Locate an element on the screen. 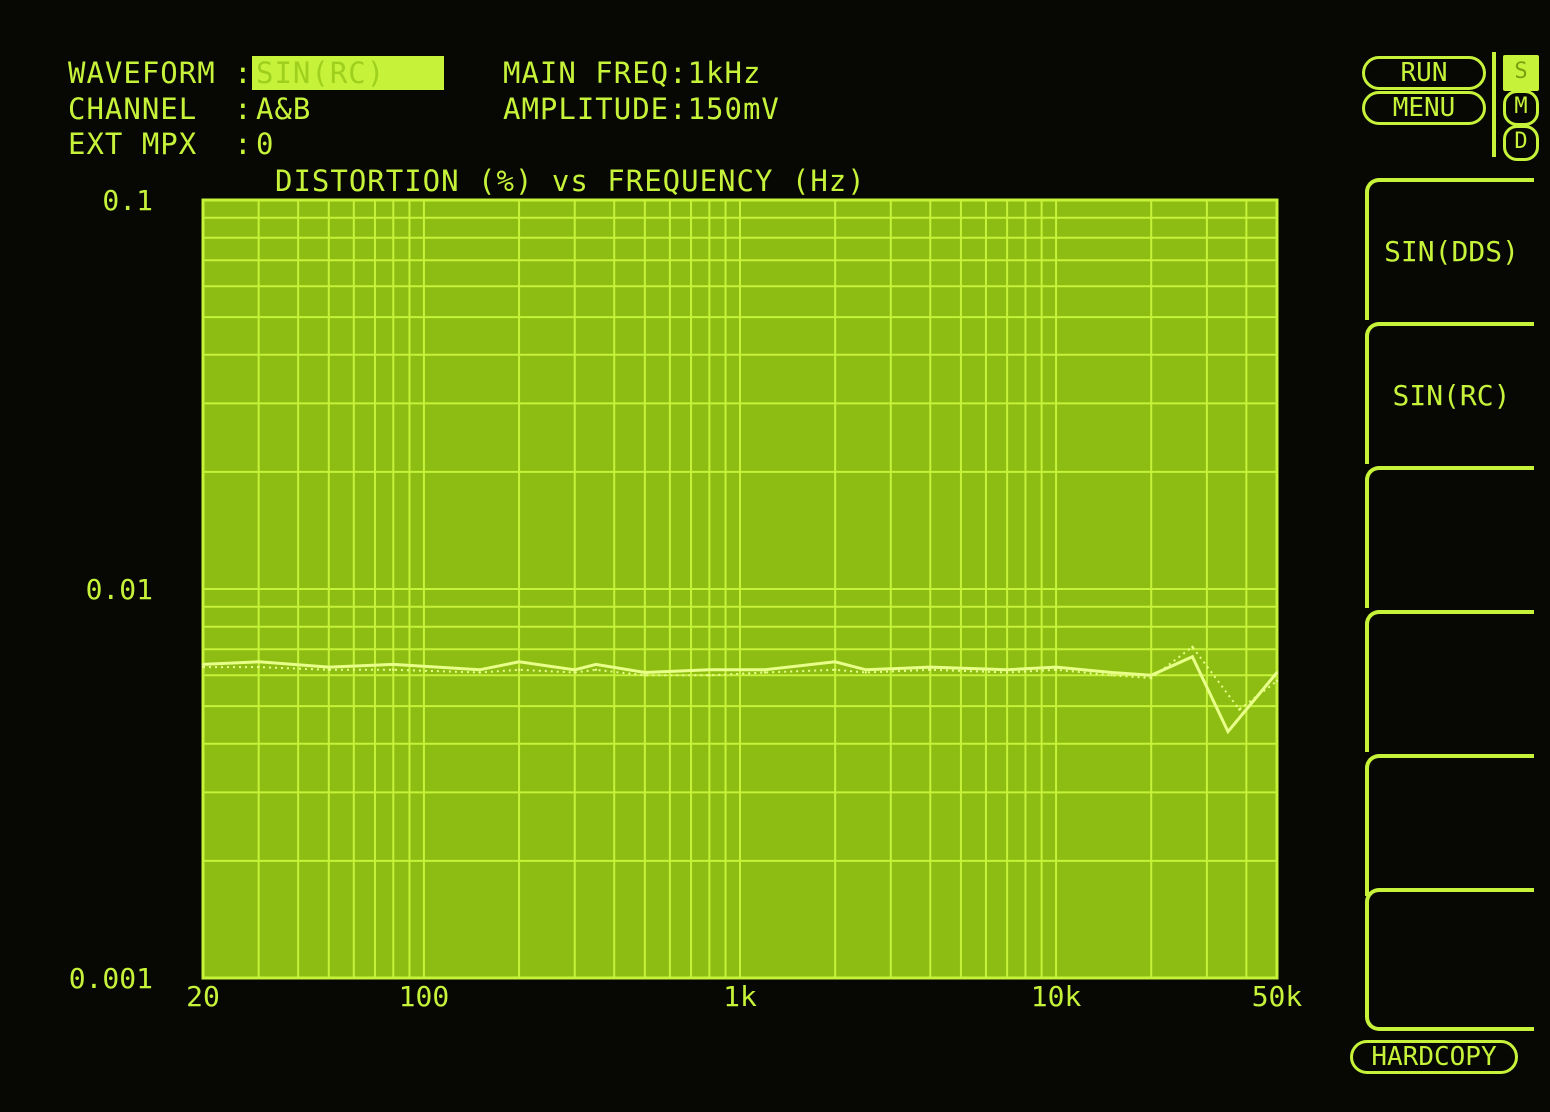 This screenshot has width=1550, height=1112. hardcopy-button: HARDCOPY is located at coordinates (1434, 1057).